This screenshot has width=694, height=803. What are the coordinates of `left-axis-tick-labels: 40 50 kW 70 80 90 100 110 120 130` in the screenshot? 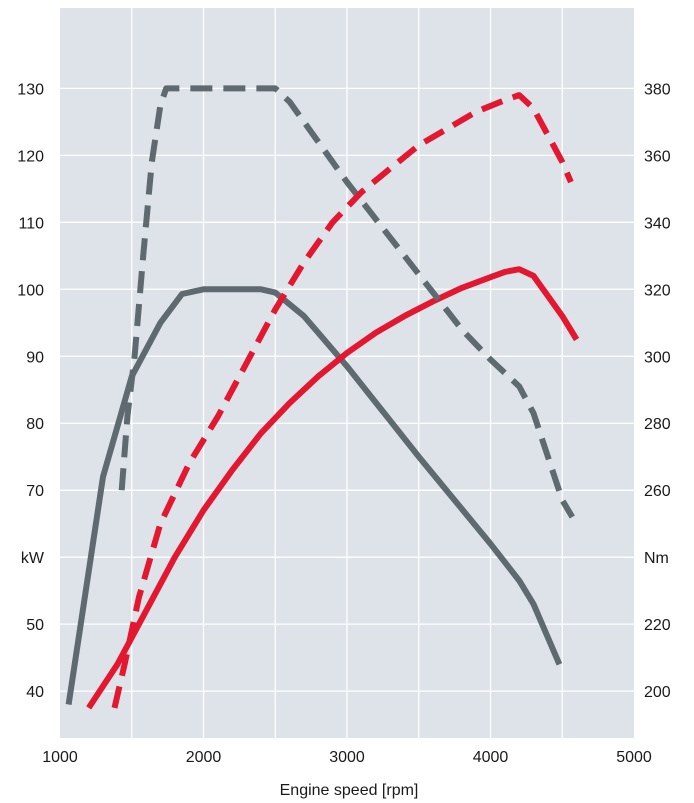 It's located at (31, 391).